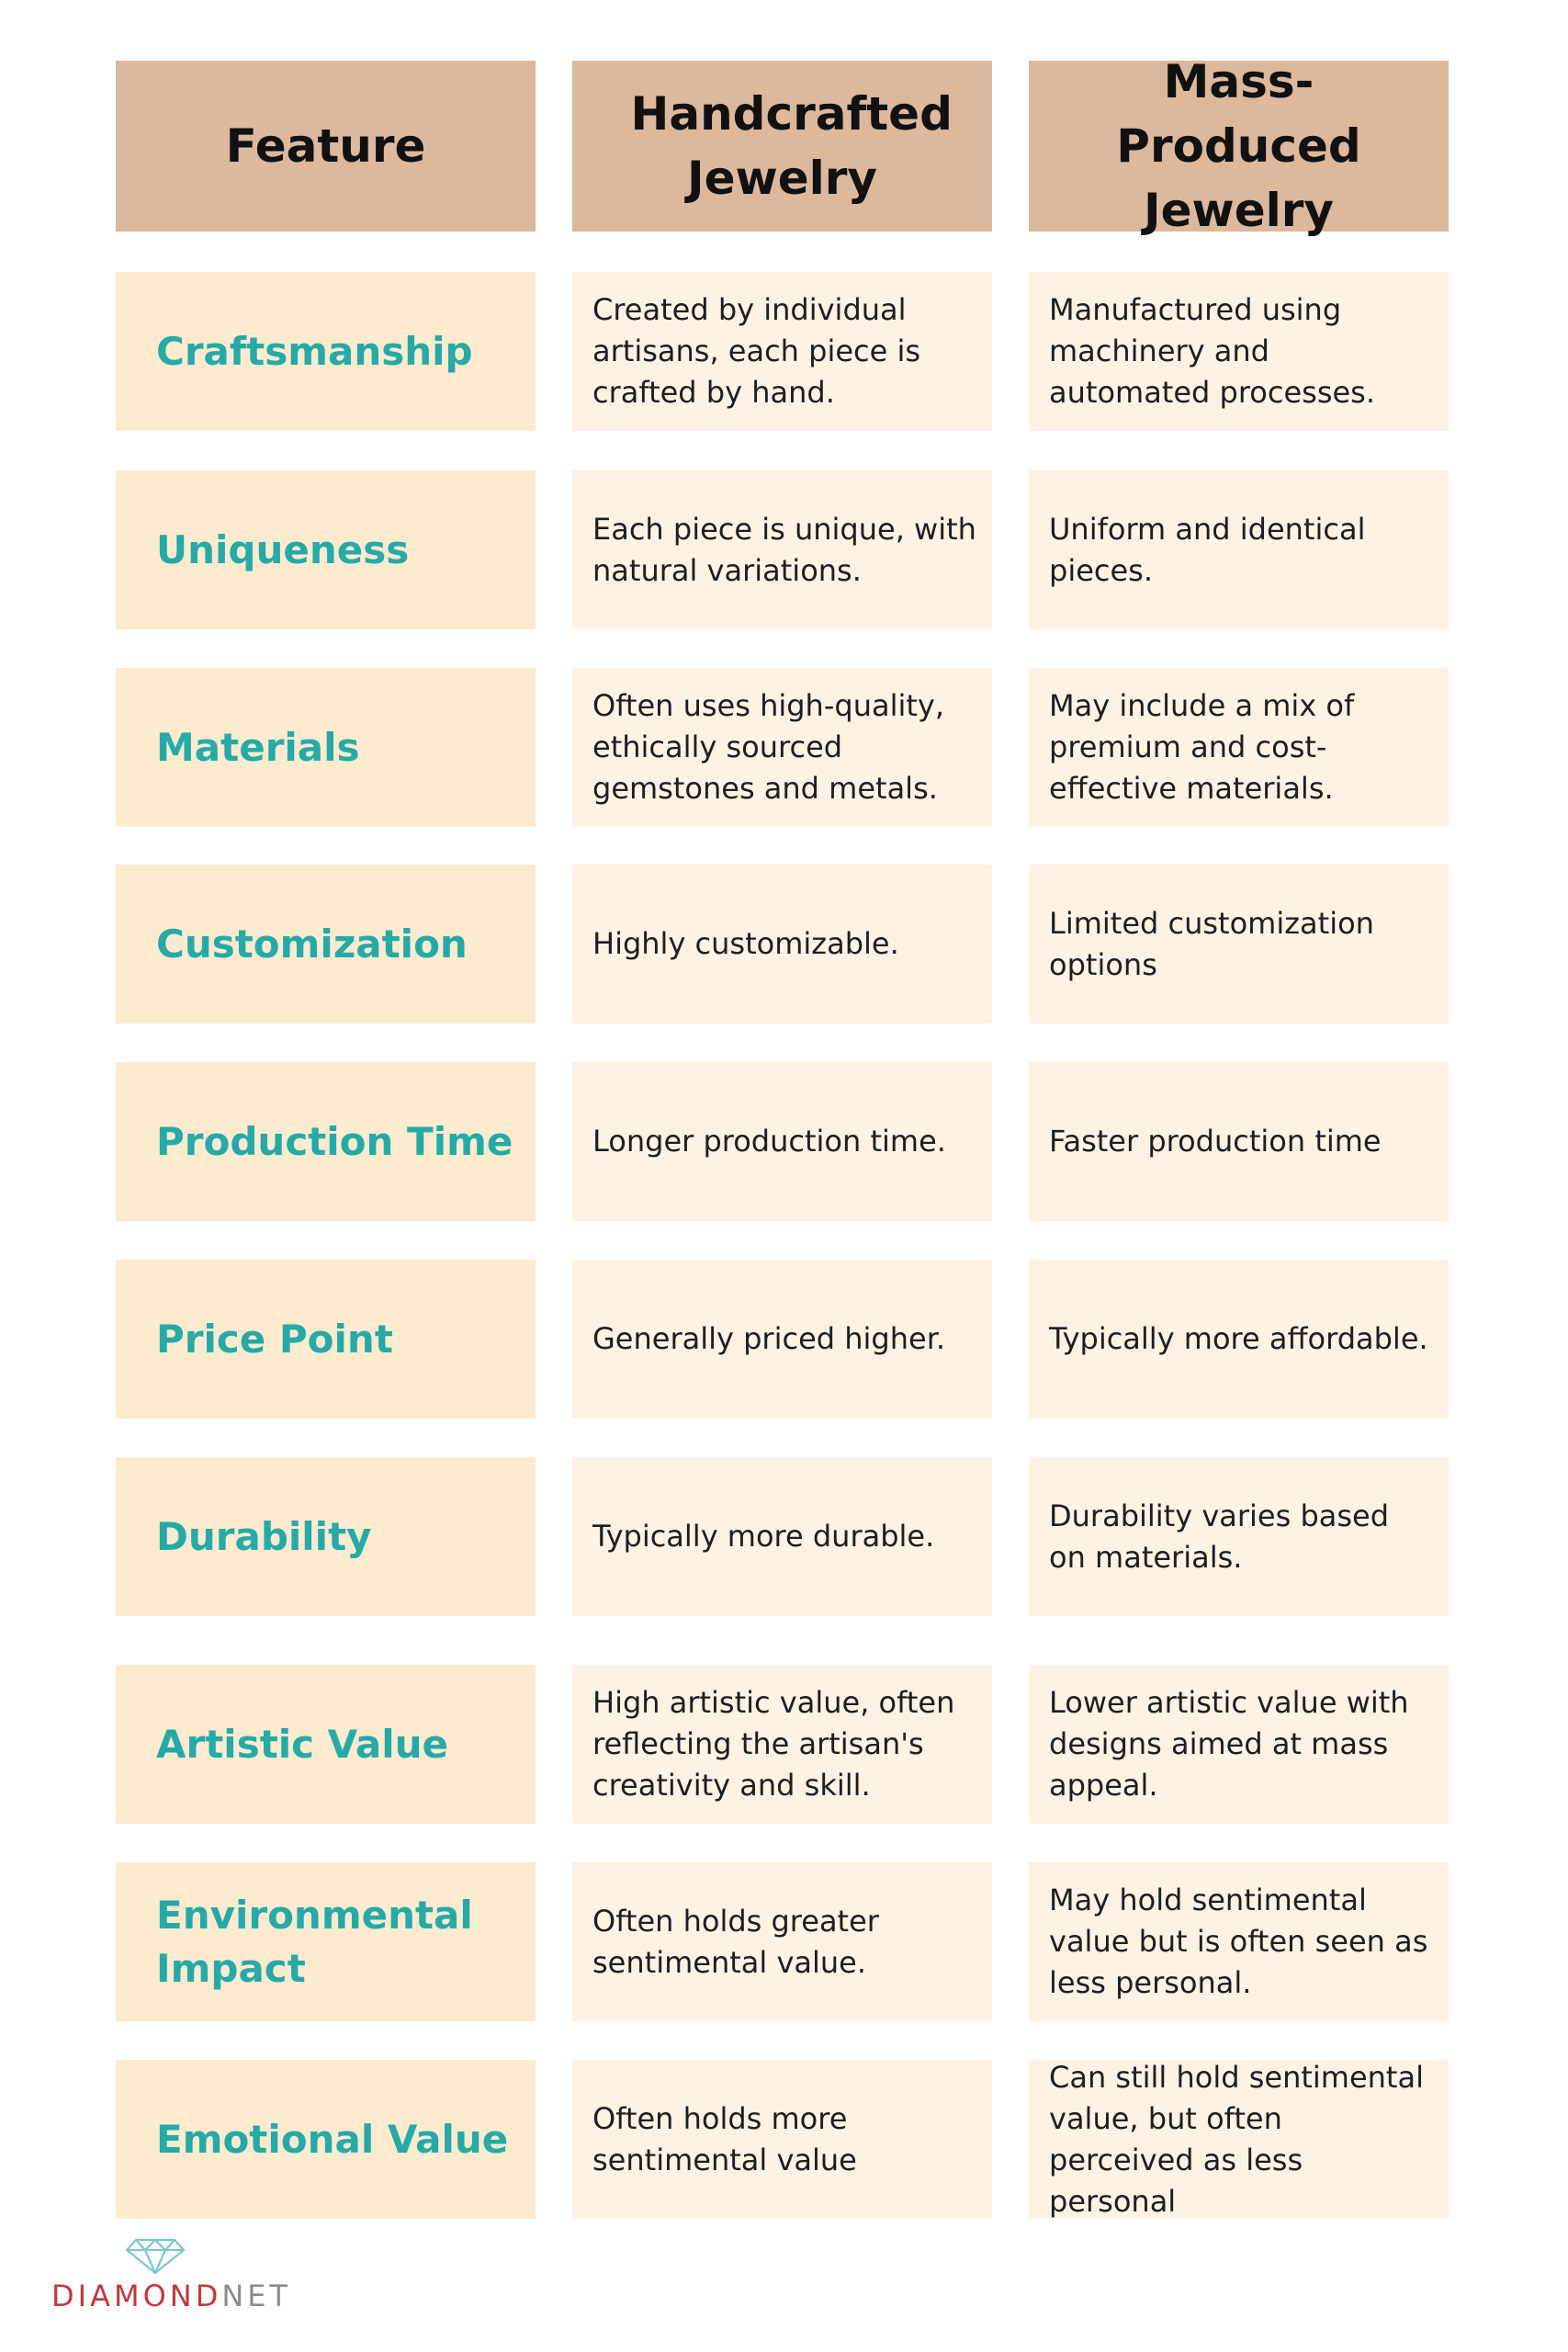 This screenshot has width=1568, height=2352. Describe the element at coordinates (1207, 550) in the screenshot. I see `row-mass-produced-text: Uniform and identical pieces.` at that location.